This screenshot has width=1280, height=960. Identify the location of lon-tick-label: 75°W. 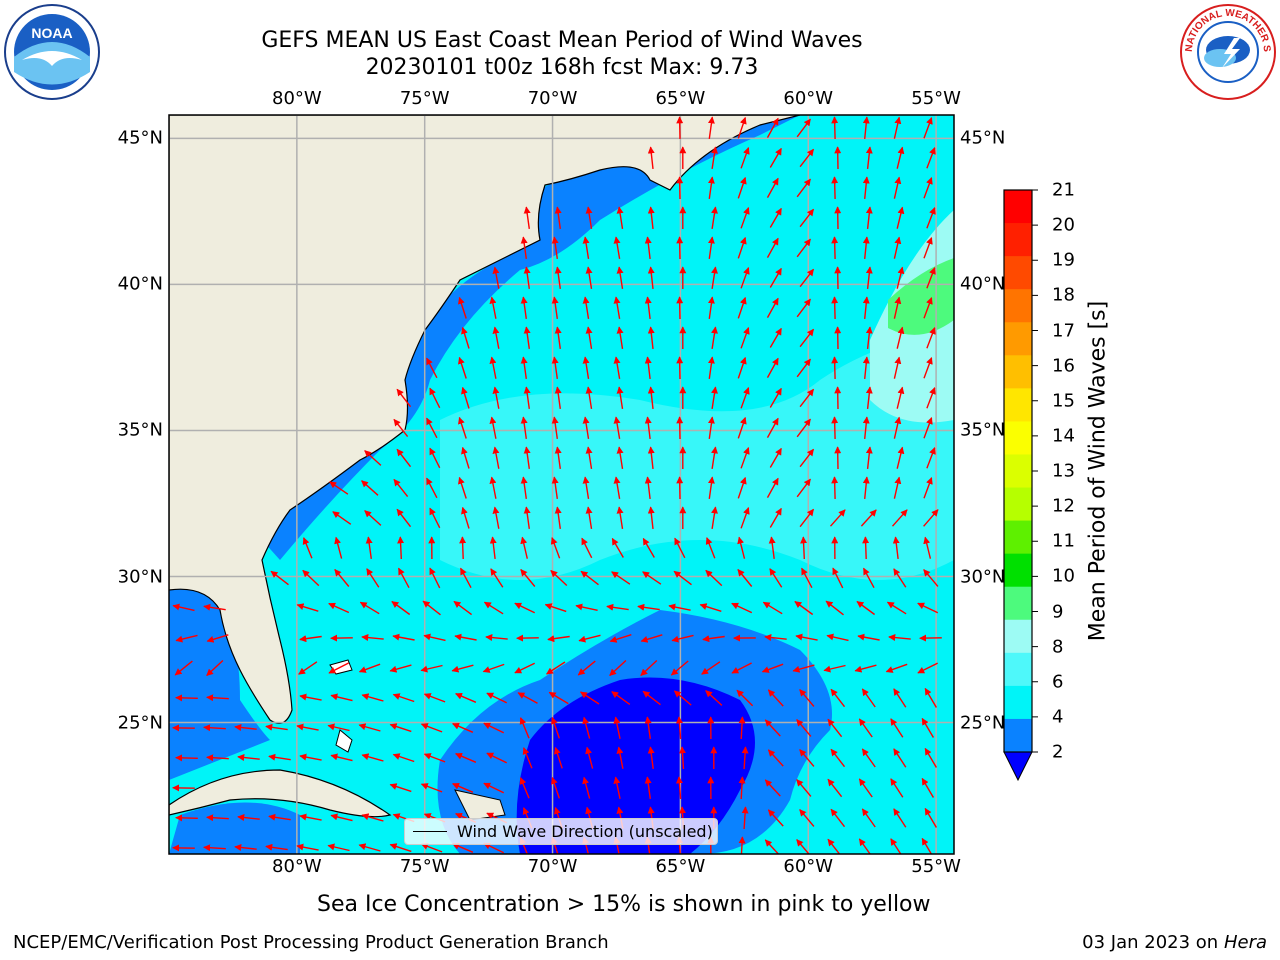
(424, 98).